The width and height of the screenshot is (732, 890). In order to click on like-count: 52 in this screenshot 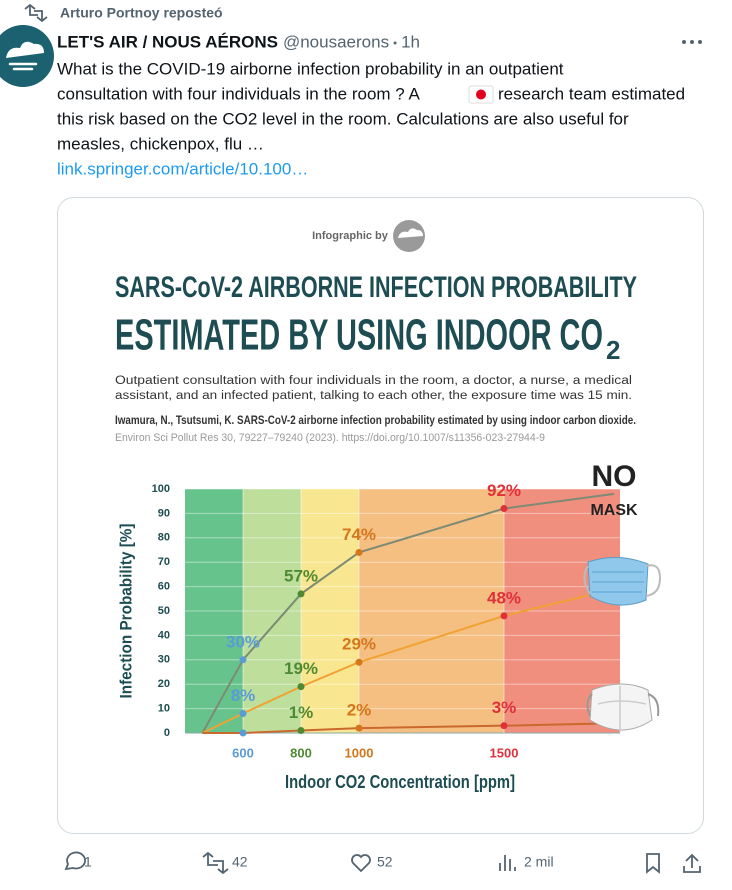, I will do `click(385, 862)`.